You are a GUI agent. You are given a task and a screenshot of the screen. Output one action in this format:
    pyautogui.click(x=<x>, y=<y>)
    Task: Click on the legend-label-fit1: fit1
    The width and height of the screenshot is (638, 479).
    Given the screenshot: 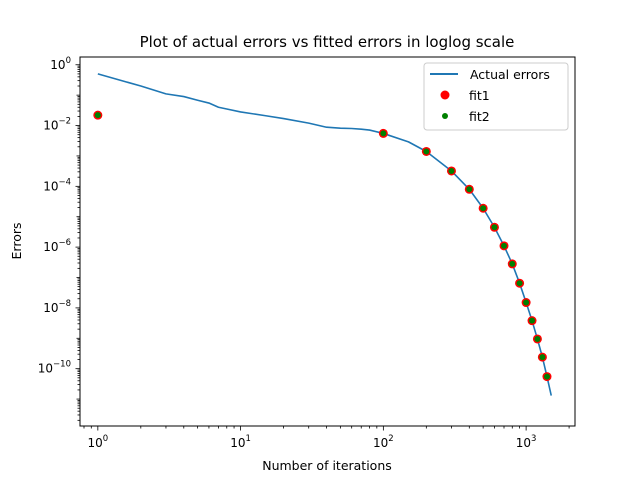 What is the action you would take?
    pyautogui.click(x=479, y=95)
    